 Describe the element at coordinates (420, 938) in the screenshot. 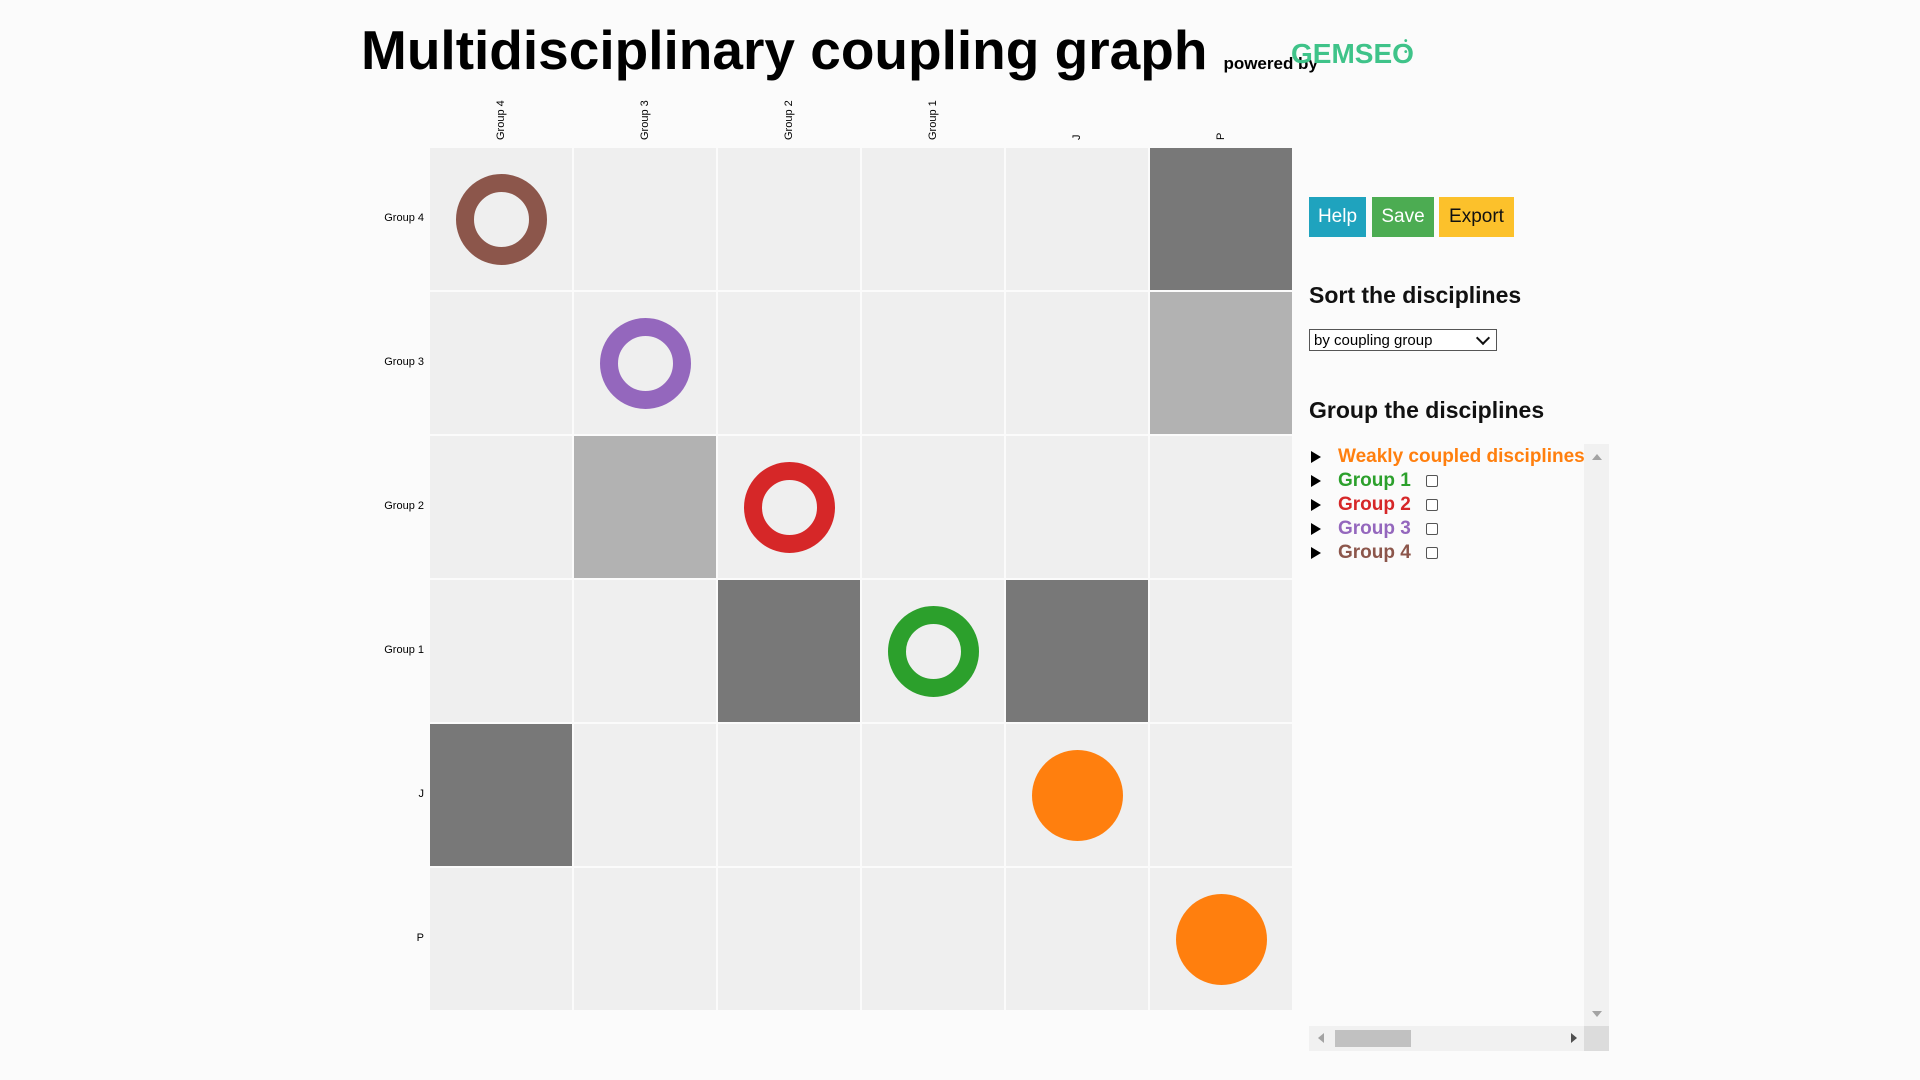

I see `row-label: P` at that location.